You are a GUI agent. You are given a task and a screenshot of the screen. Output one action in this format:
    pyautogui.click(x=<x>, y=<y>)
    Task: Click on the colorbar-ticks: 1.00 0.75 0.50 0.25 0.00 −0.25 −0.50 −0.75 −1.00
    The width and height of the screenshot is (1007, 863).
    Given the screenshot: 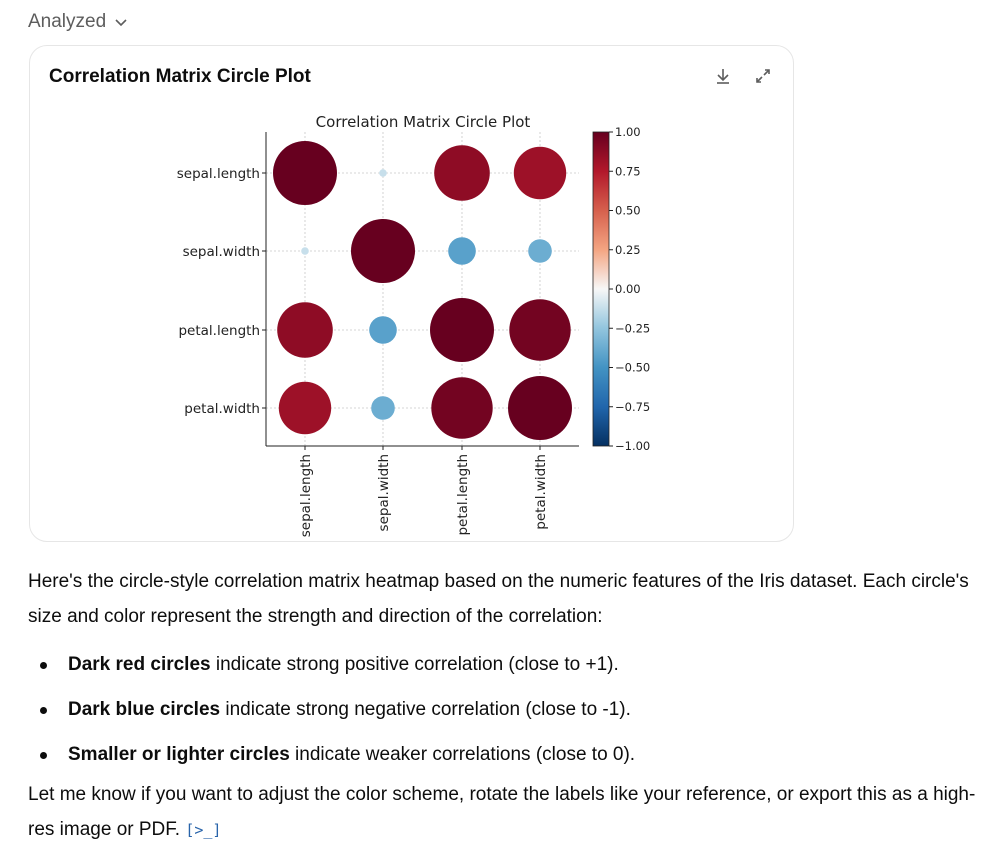 What is the action you would take?
    pyautogui.click(x=629, y=289)
    